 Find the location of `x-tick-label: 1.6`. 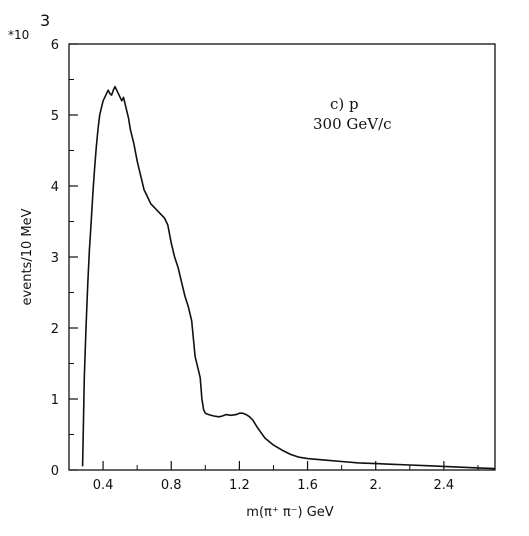

x-tick-label: 1.6 is located at coordinates (307, 485).